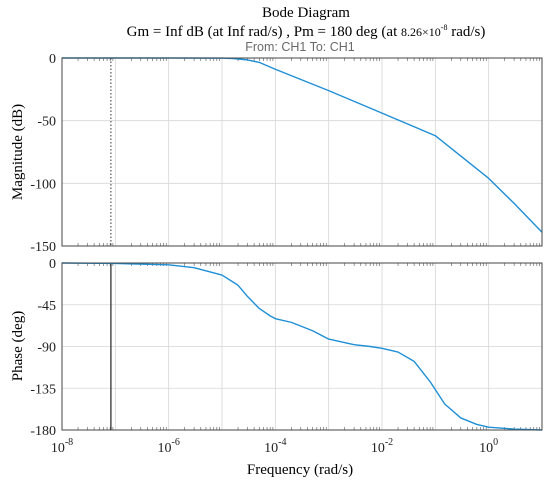 This screenshot has height=483, width=550. What do you see at coordinates (52, 59) in the screenshot?
I see `mag-y-tick-label: 0` at bounding box center [52, 59].